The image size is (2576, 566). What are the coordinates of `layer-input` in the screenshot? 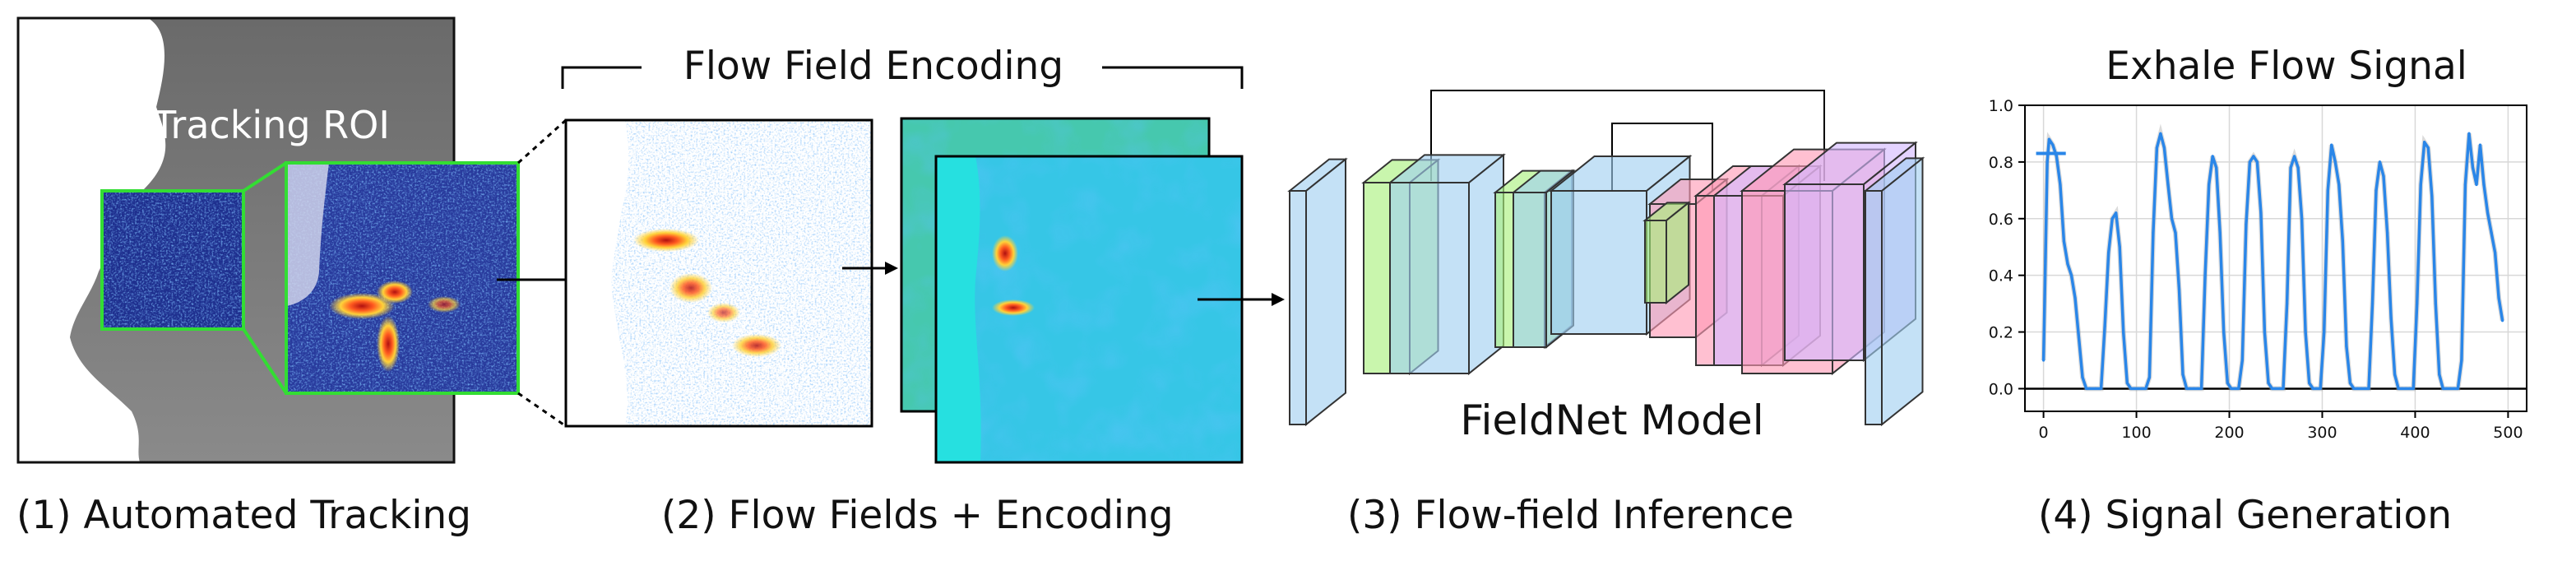 It's located at (1318, 292).